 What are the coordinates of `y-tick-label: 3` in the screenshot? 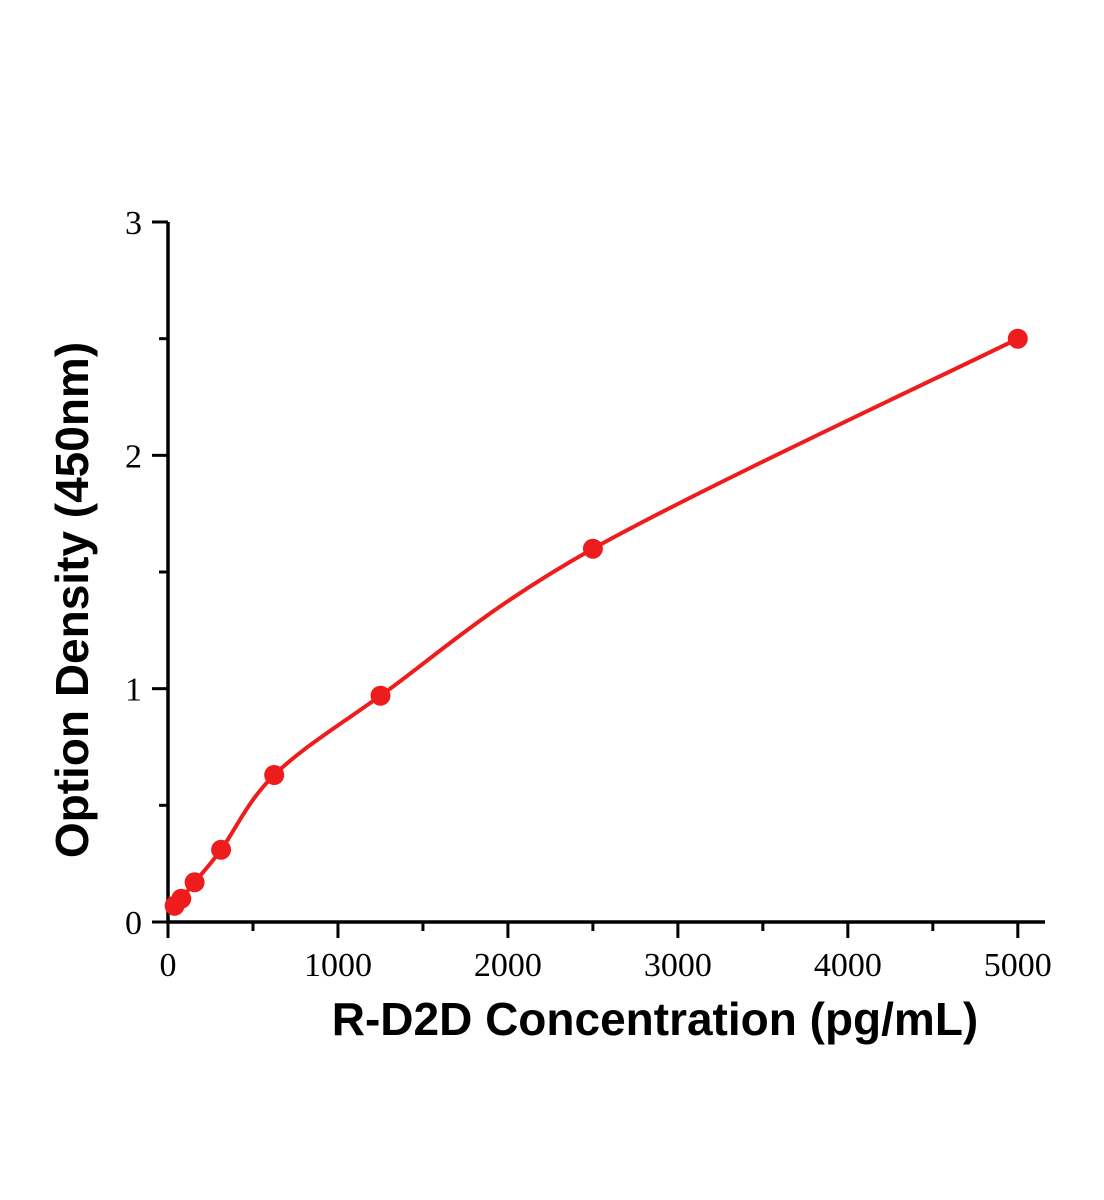 It's located at (133, 223).